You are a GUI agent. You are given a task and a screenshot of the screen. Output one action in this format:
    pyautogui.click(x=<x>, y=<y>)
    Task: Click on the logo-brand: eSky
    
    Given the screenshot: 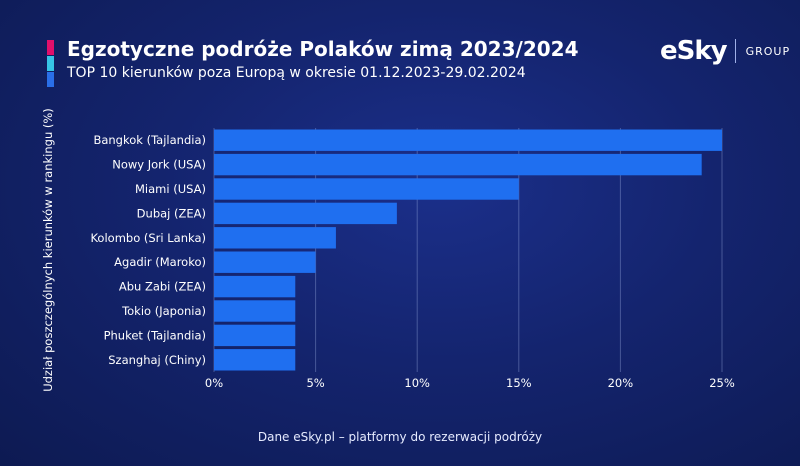 What is the action you would take?
    pyautogui.click(x=694, y=51)
    